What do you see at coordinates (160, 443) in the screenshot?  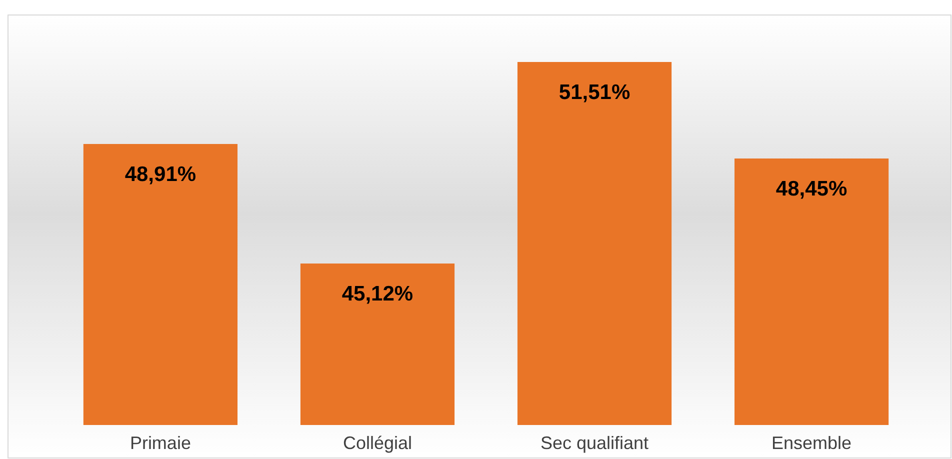 I see `x-tick-label: Primaie` at bounding box center [160, 443].